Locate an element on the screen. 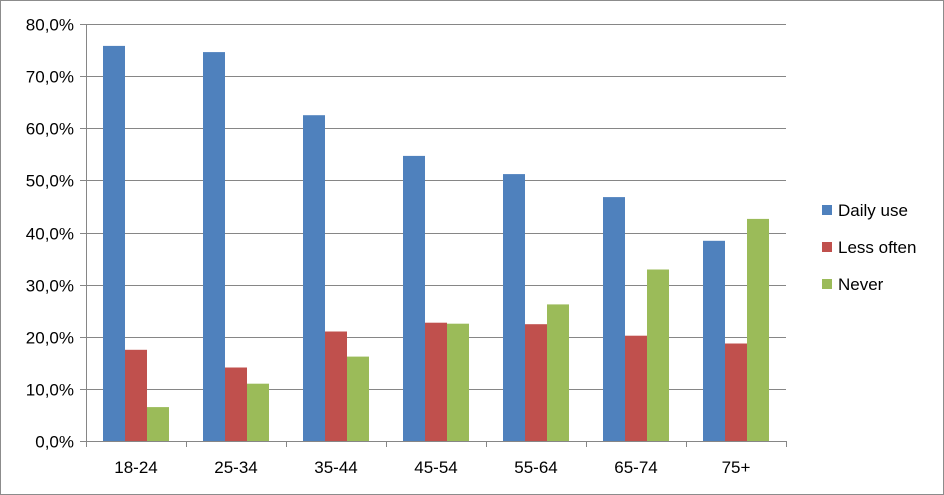 Image resolution: width=944 pixels, height=495 pixels. y-tick-label: 30,0% is located at coordinates (50, 286).